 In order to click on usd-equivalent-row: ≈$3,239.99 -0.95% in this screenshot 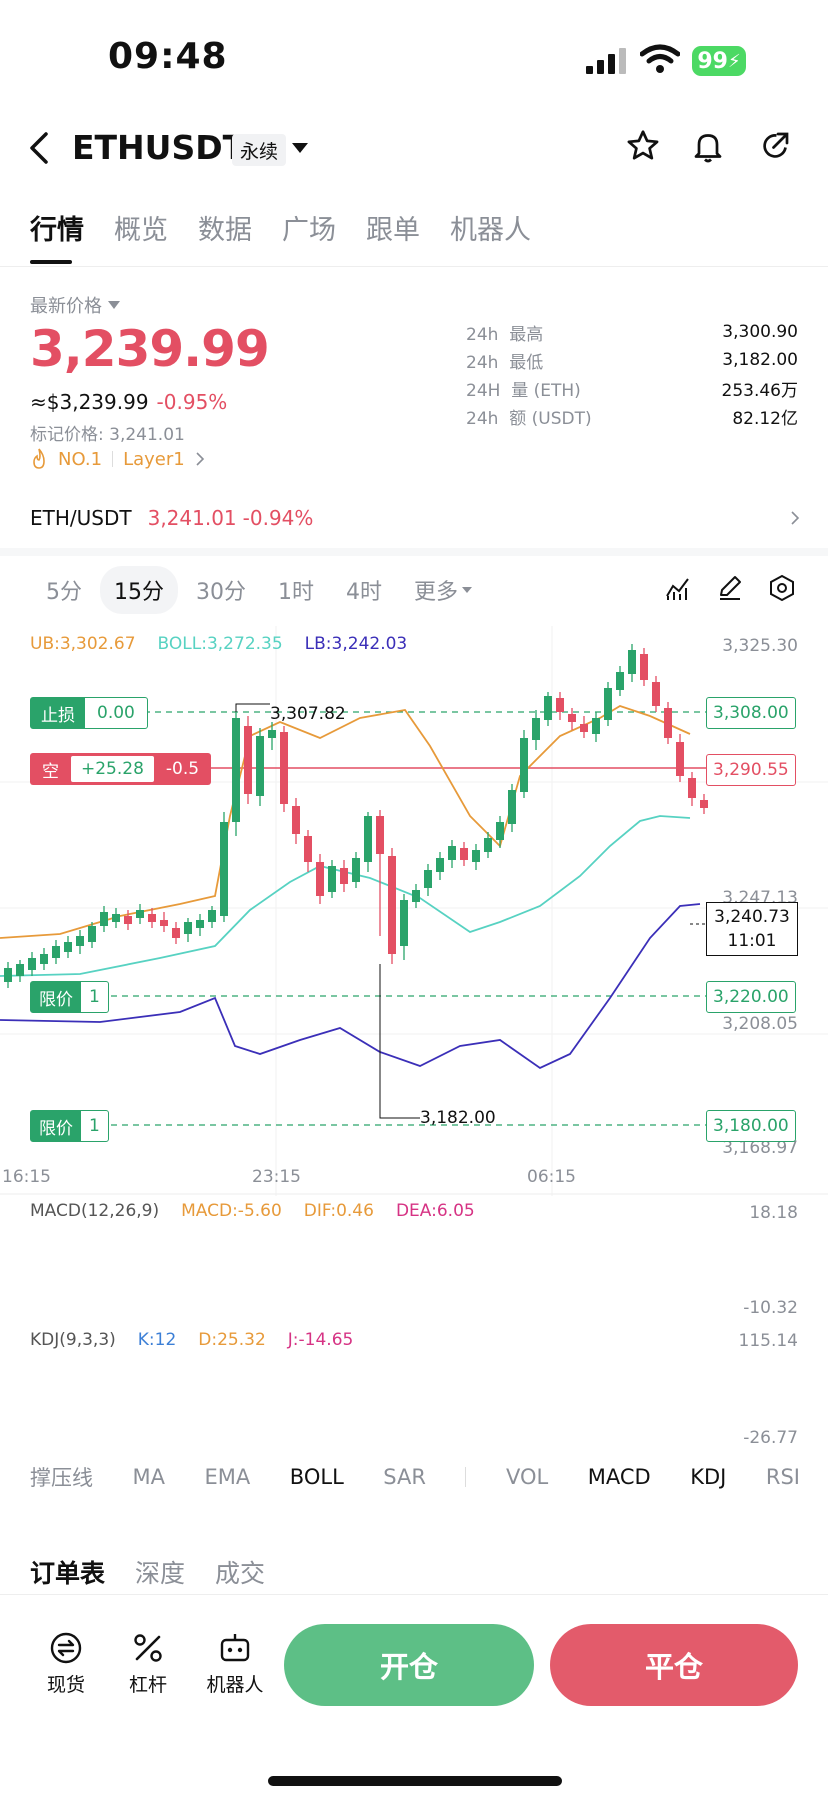, I will do `click(128, 402)`.